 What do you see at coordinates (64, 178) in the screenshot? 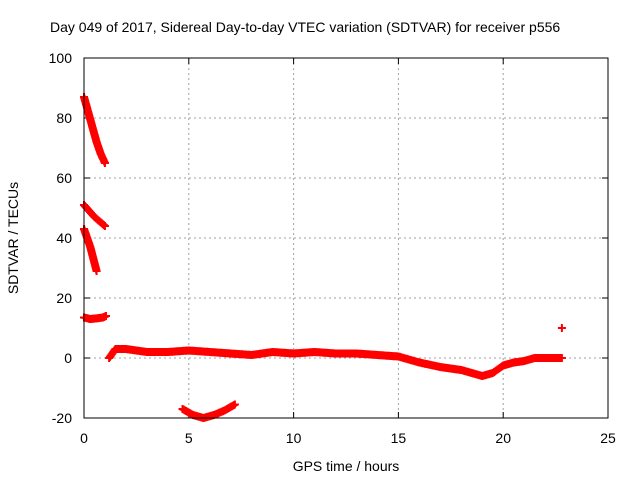
I see `y-tick-label: 60` at bounding box center [64, 178].